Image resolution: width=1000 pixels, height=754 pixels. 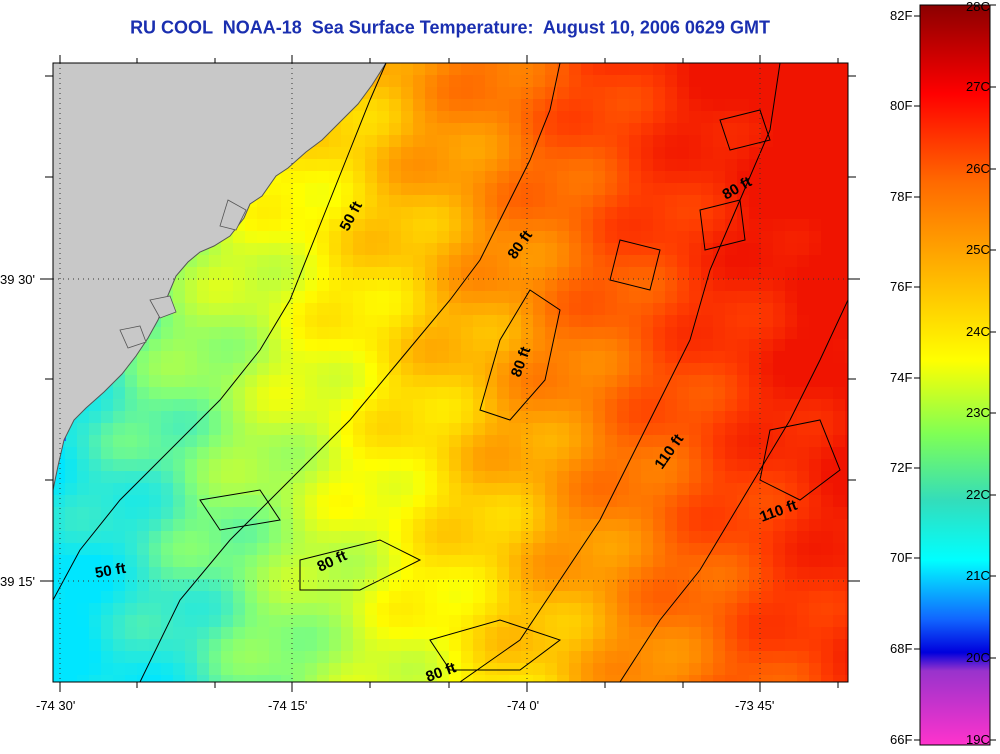 What do you see at coordinates (901, 286) in the screenshot?
I see `cb-f-76: 76F` at bounding box center [901, 286].